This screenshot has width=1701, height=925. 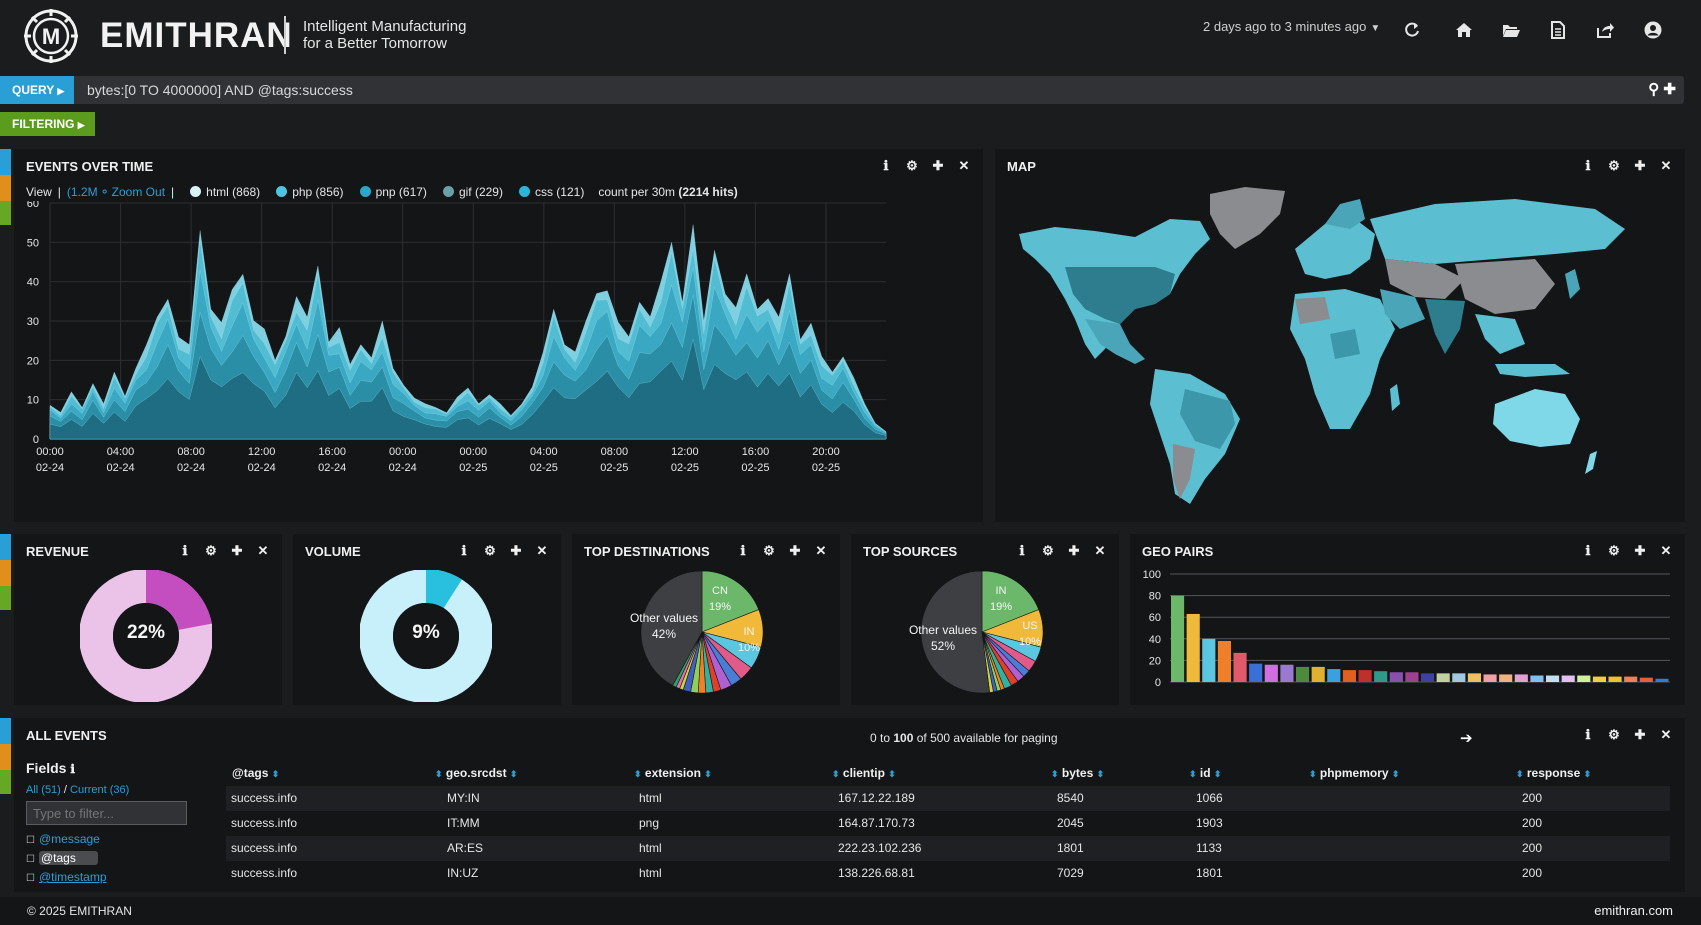 What do you see at coordinates (1077, 773) in the screenshot?
I see `column-header-bytes: ⬍ bytes ⬍` at bounding box center [1077, 773].